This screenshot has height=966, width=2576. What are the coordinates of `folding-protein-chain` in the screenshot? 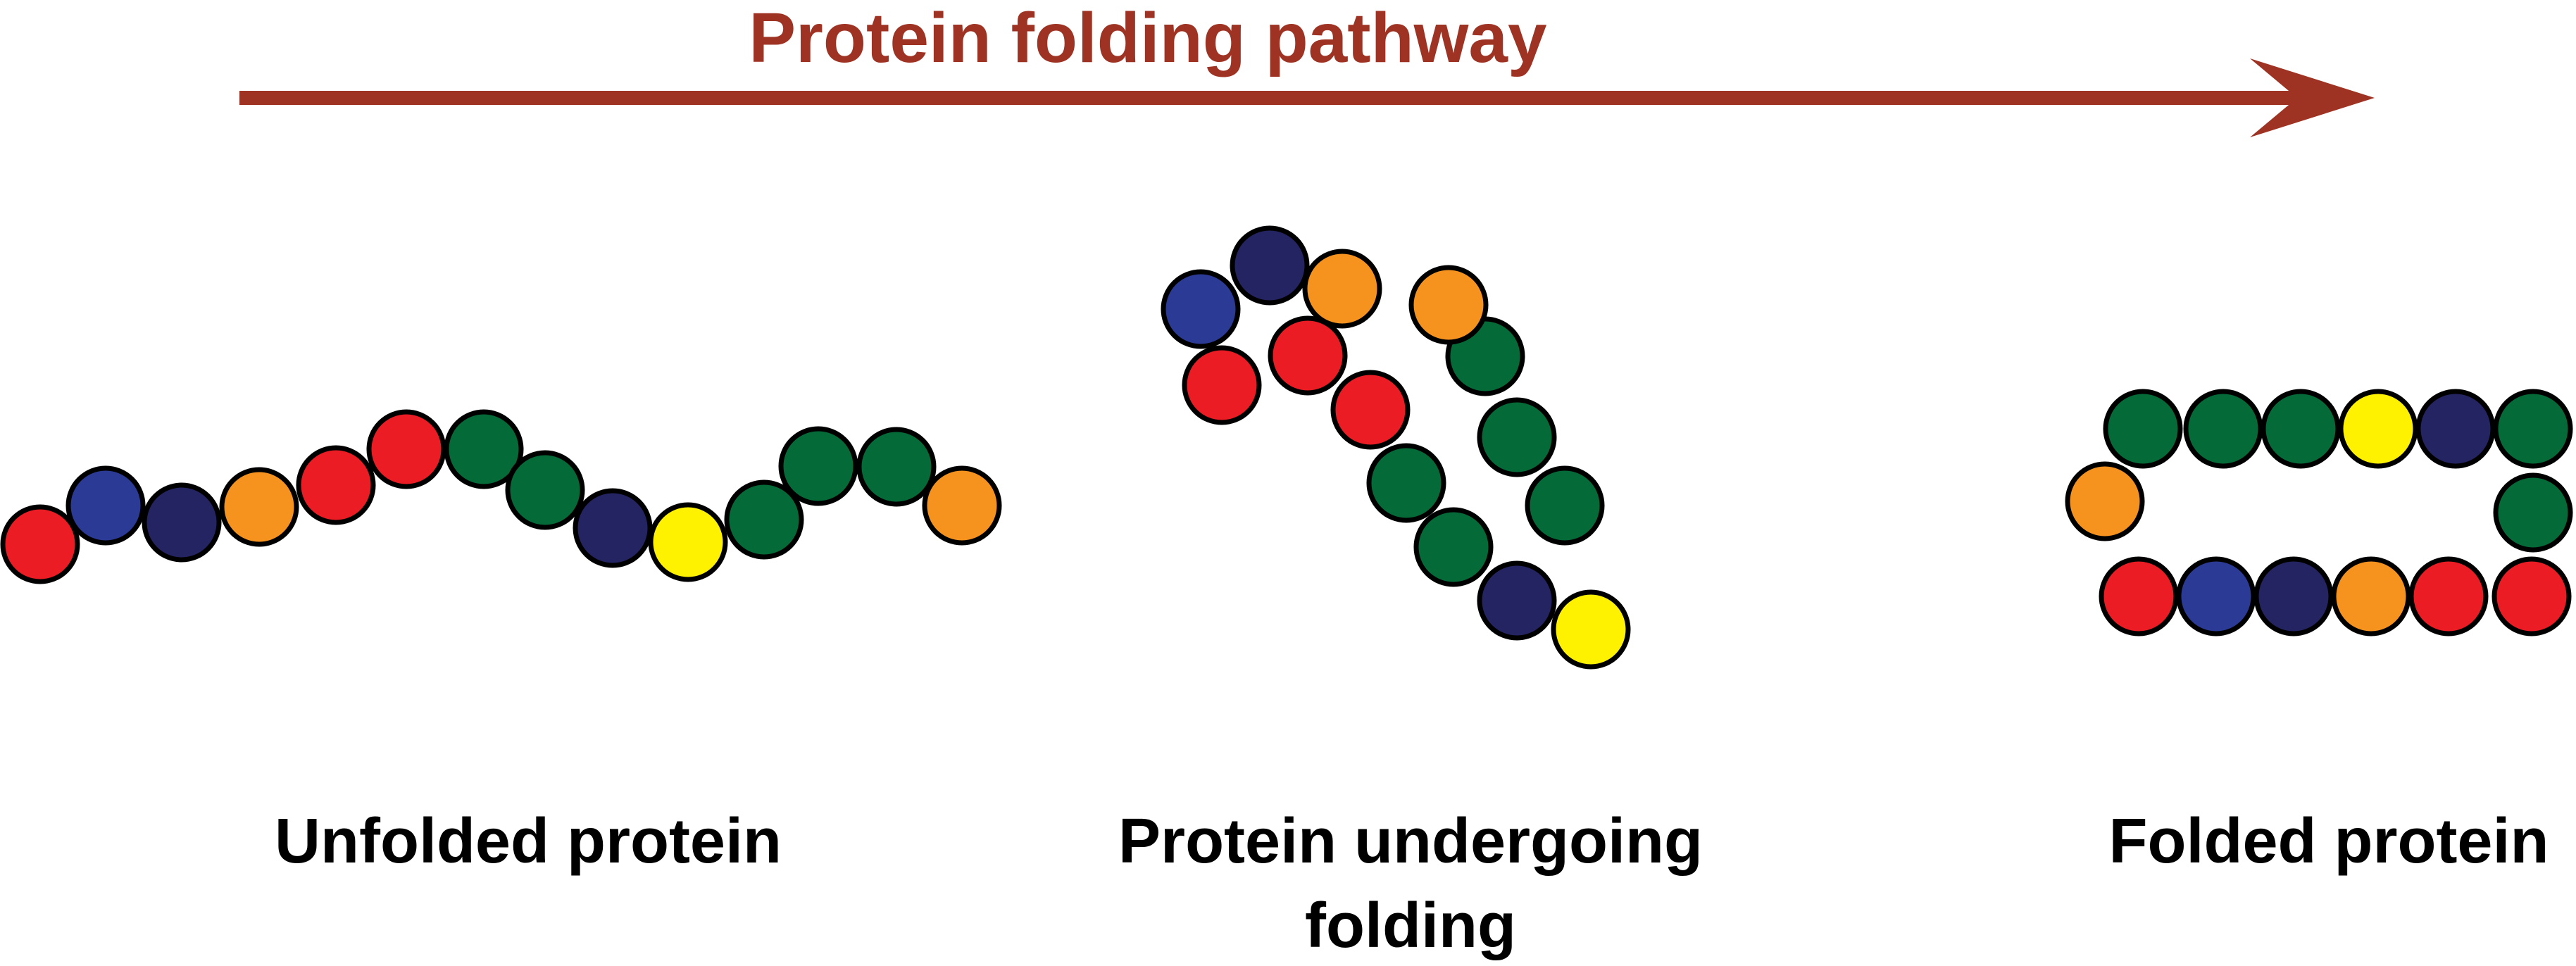 It's located at (1396, 448).